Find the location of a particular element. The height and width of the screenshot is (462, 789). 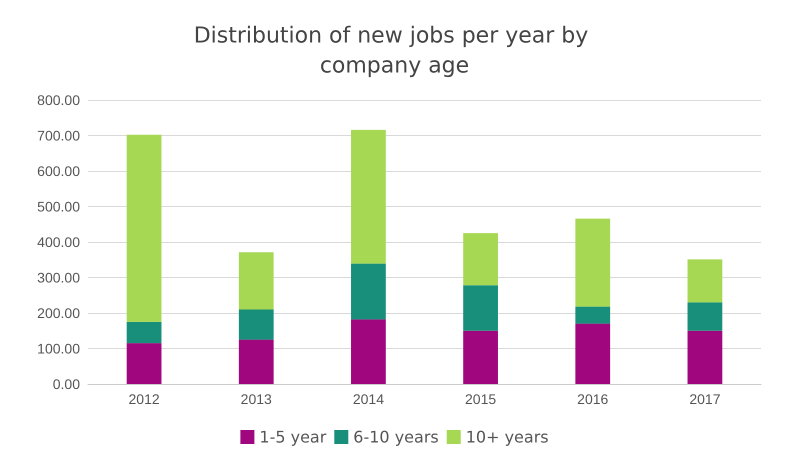

x-tick-label: 2014 is located at coordinates (368, 399).